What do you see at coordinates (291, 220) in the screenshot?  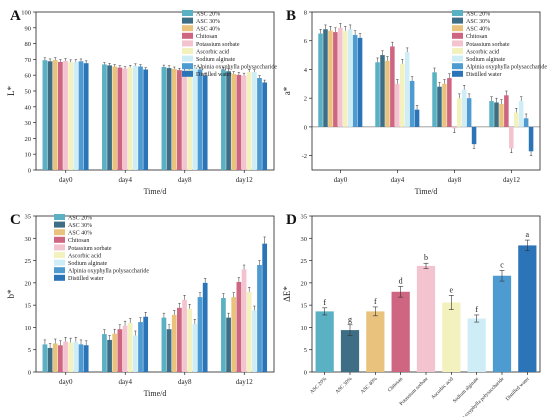 I see `panel-letter: D` at bounding box center [291, 220].